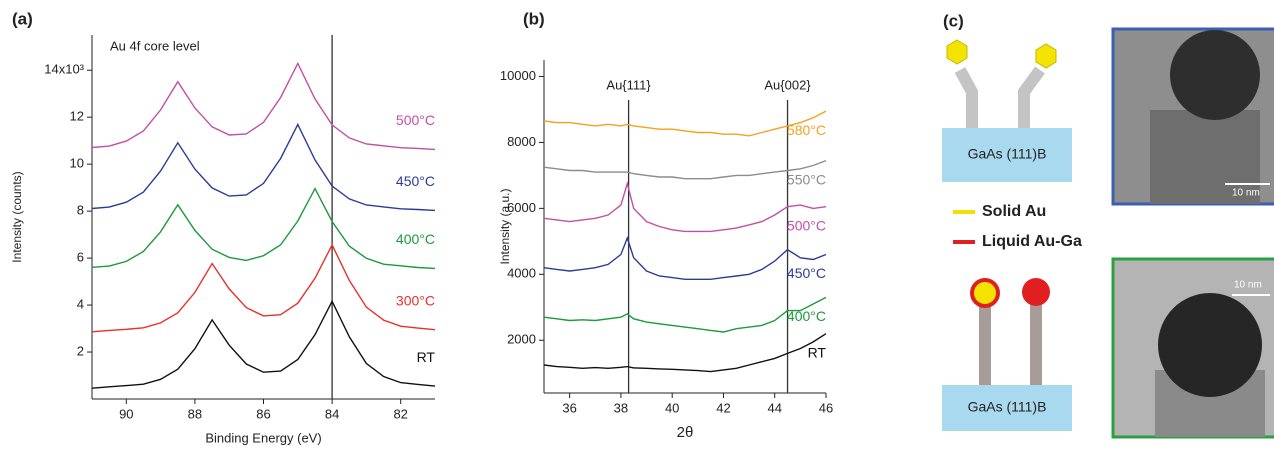  What do you see at coordinates (621, 407) in the screenshot?
I see `x-tick-label: 38` at bounding box center [621, 407].